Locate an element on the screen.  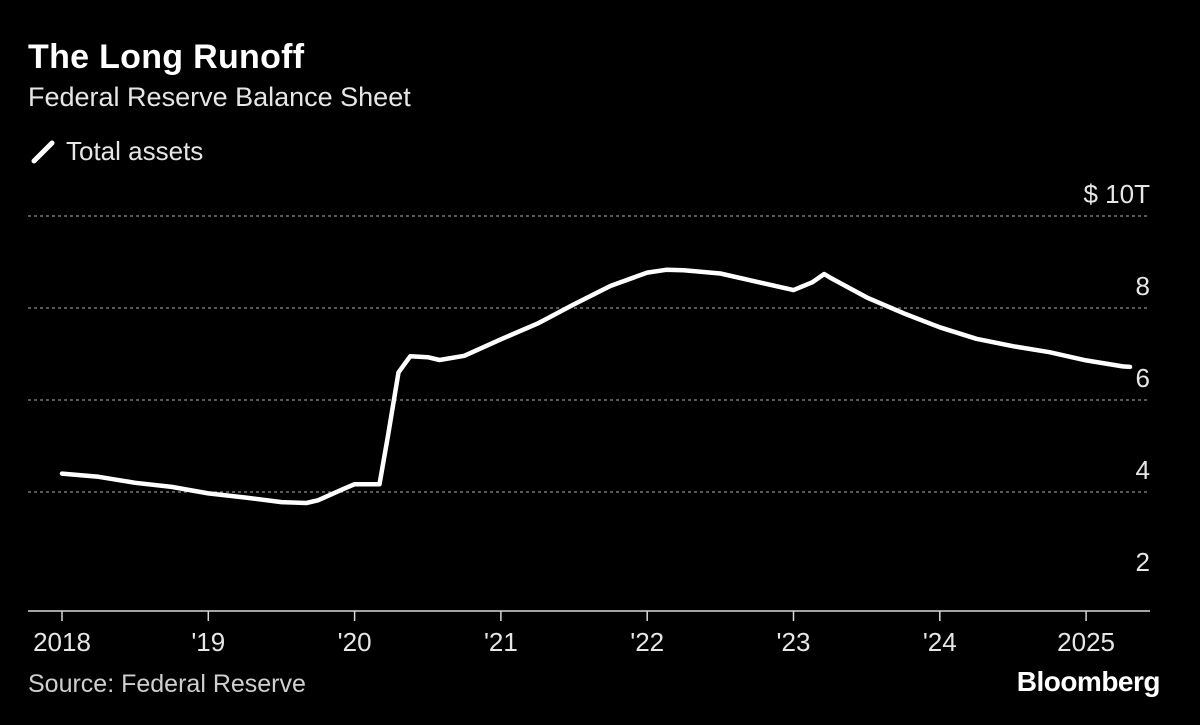
x-tick-label: '23 is located at coordinates (794, 642).